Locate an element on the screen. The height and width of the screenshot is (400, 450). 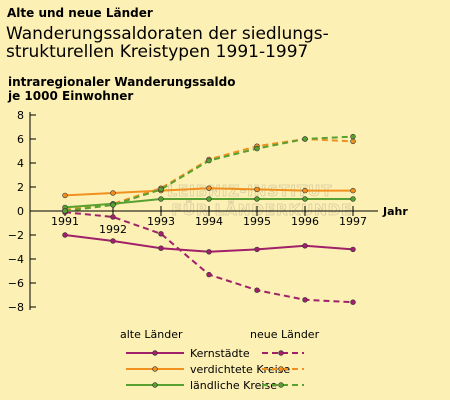
x-tick-label: 1994 is located at coordinates (209, 221).